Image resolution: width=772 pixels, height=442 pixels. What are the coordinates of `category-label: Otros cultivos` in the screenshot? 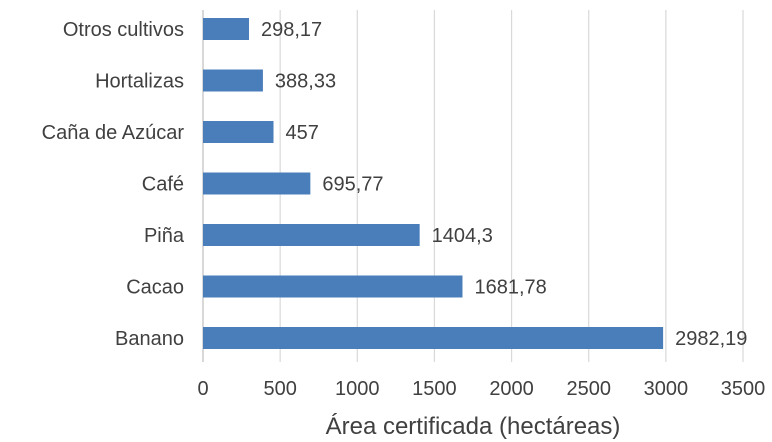 It's located at (123, 30).